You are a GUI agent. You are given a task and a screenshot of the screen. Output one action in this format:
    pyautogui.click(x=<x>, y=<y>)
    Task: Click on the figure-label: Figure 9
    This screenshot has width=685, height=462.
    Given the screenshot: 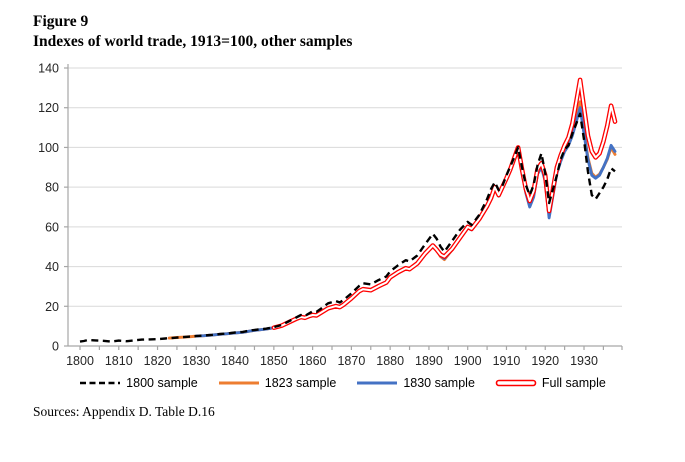 What is the action you would take?
    pyautogui.click(x=61, y=21)
    